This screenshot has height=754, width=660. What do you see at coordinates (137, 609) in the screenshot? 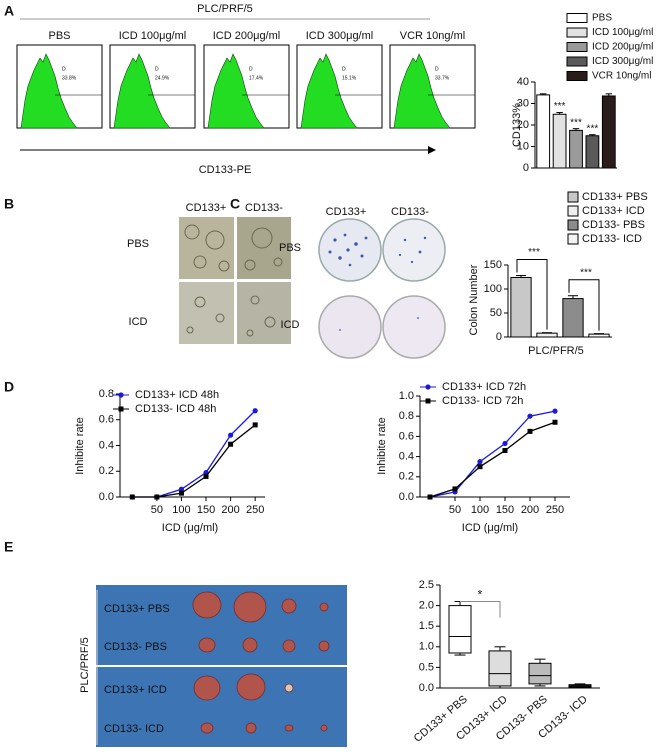
I see `row-label: CD133+ PBS` at bounding box center [137, 609].